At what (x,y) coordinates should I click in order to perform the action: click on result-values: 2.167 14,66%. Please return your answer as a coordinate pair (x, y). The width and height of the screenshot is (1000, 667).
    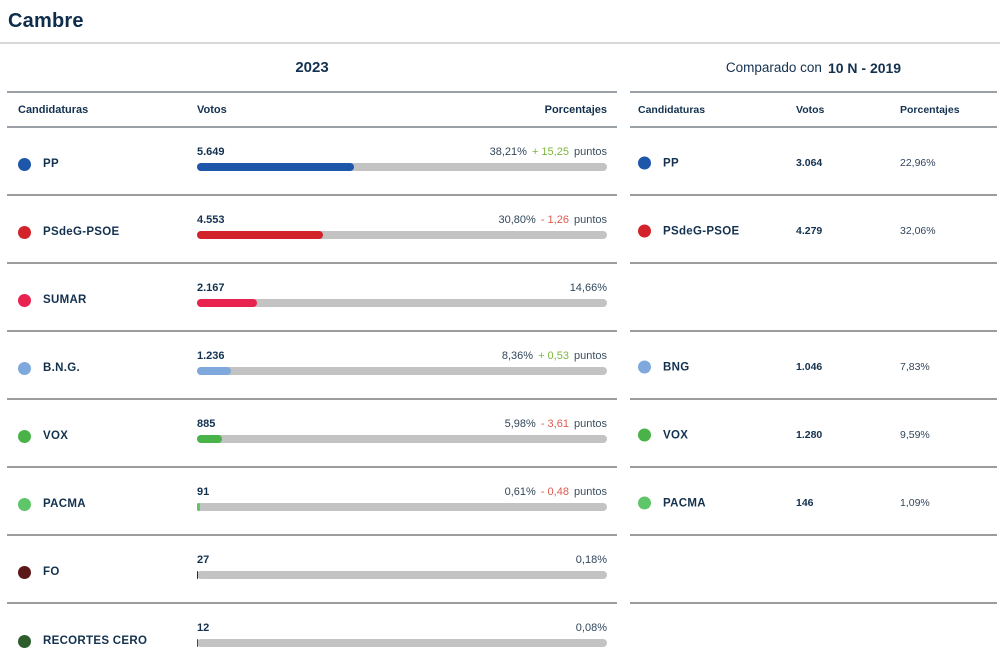
    Looking at the image, I should click on (402, 288).